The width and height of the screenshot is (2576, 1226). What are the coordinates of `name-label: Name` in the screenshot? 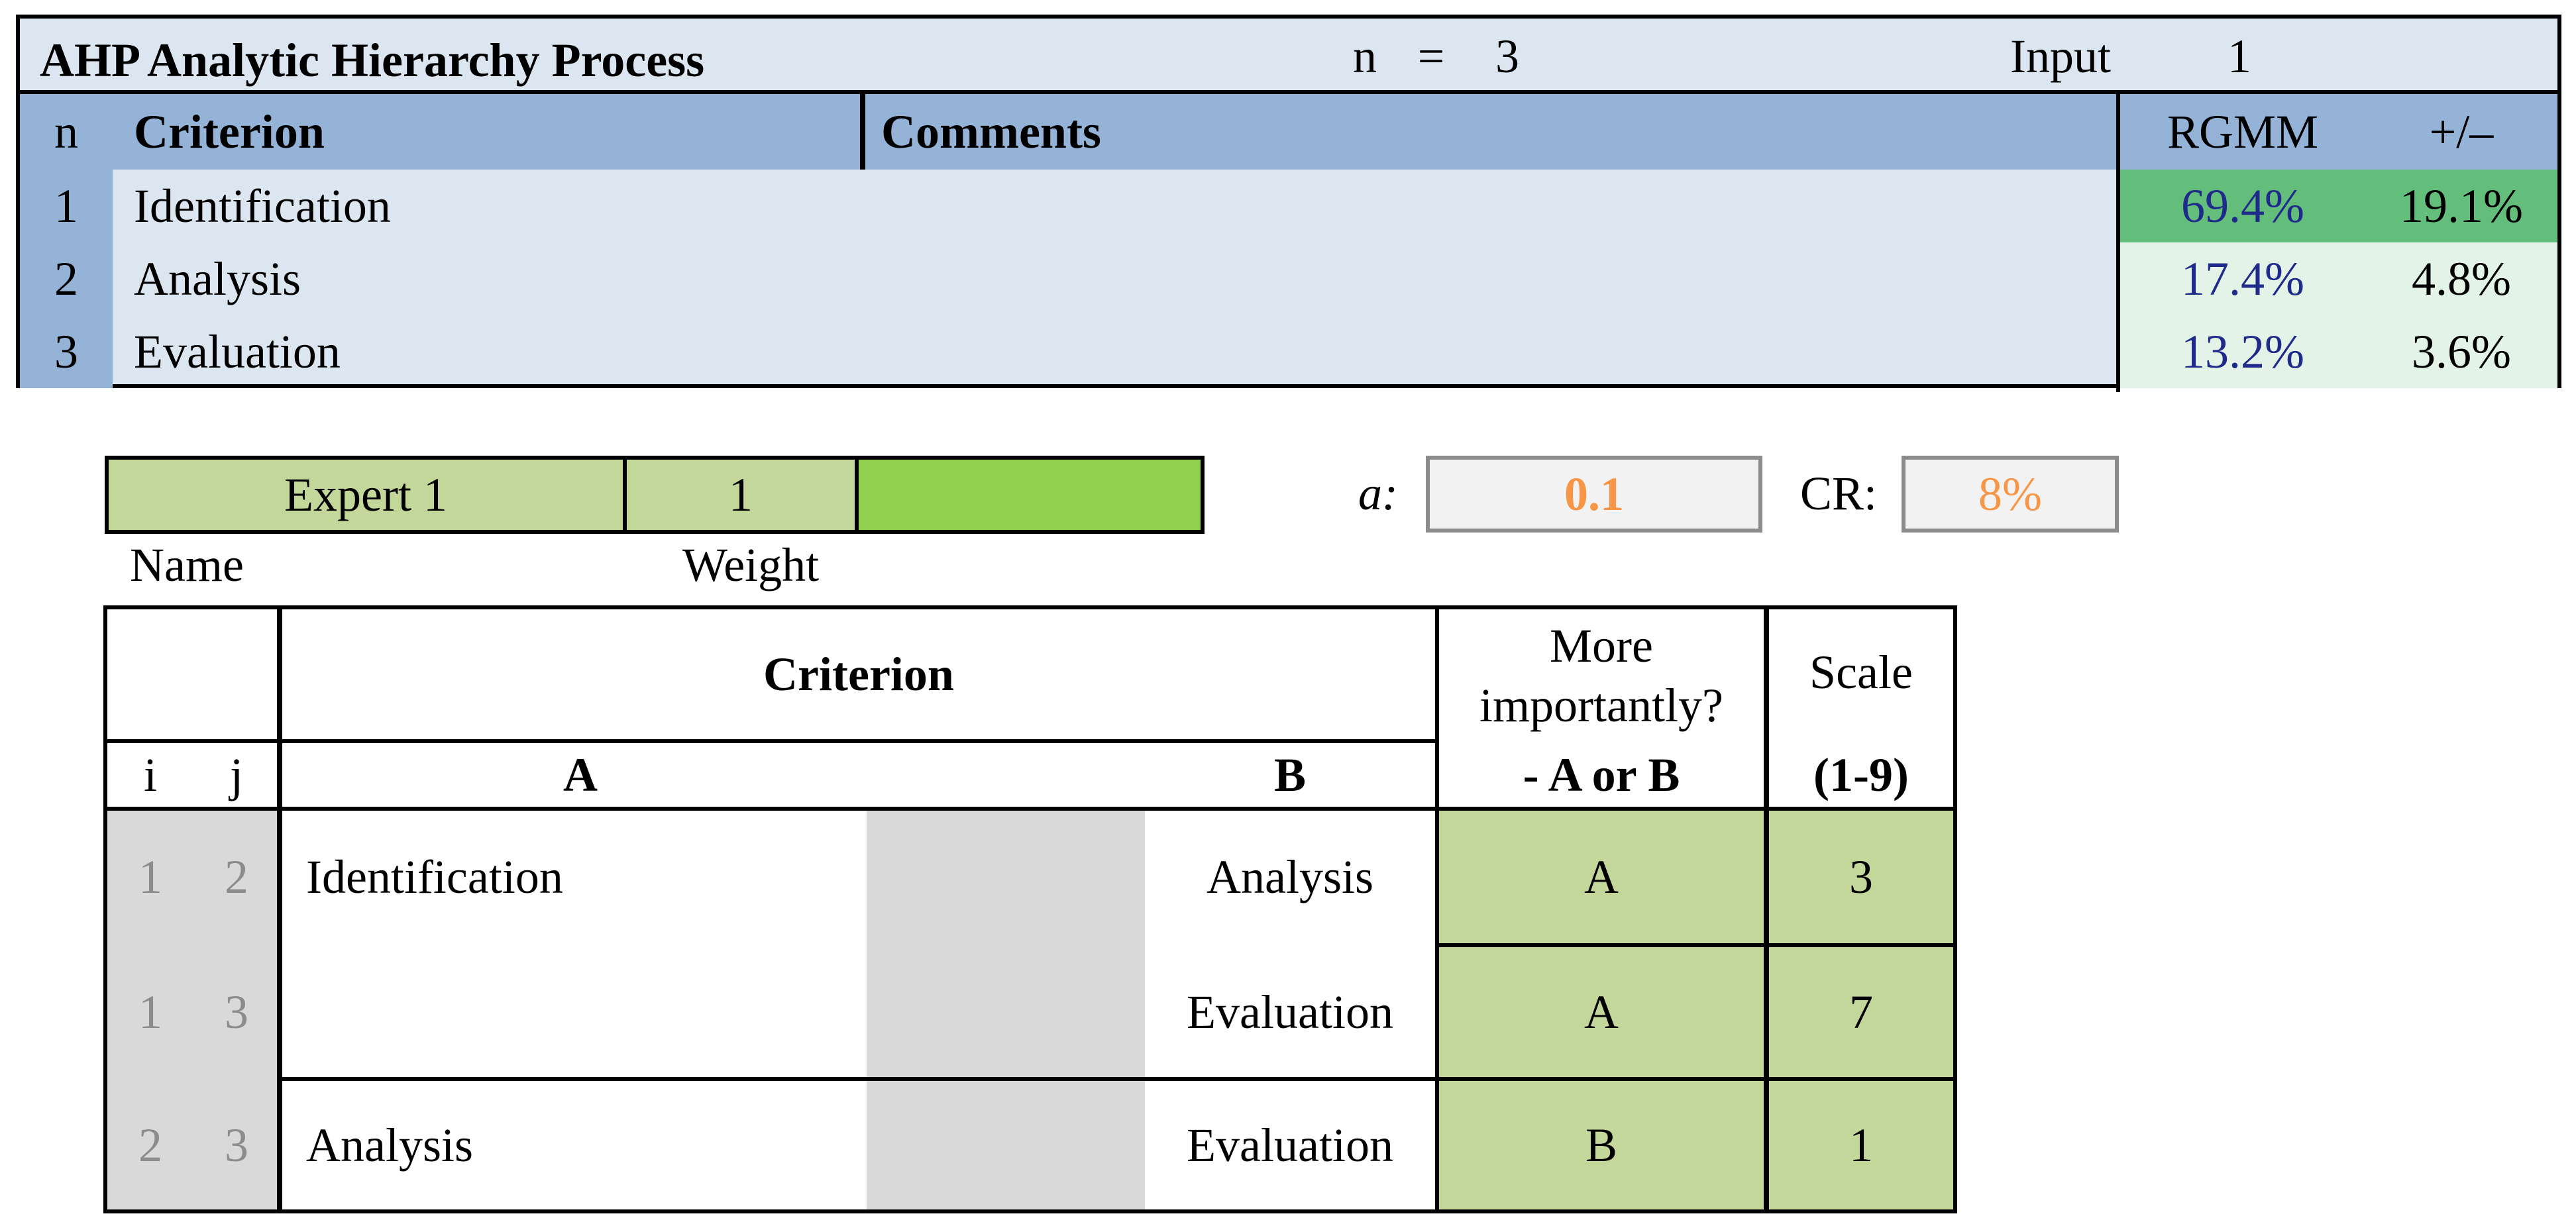 It's located at (187, 564).